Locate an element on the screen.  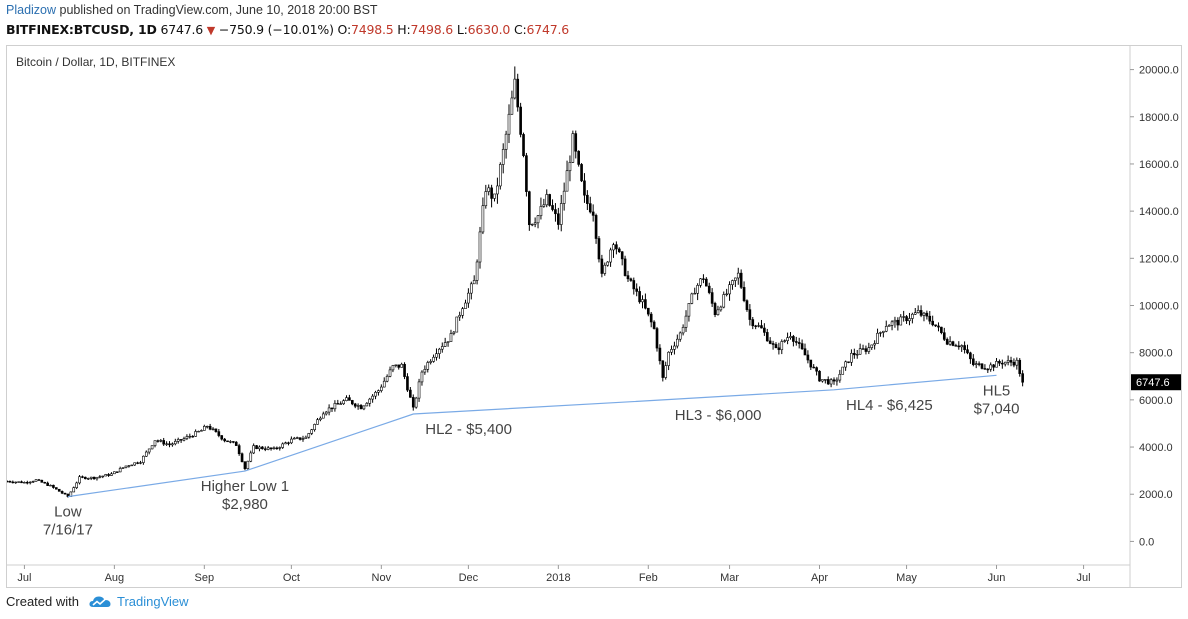
x-tick-label: Sep is located at coordinates (205, 578).